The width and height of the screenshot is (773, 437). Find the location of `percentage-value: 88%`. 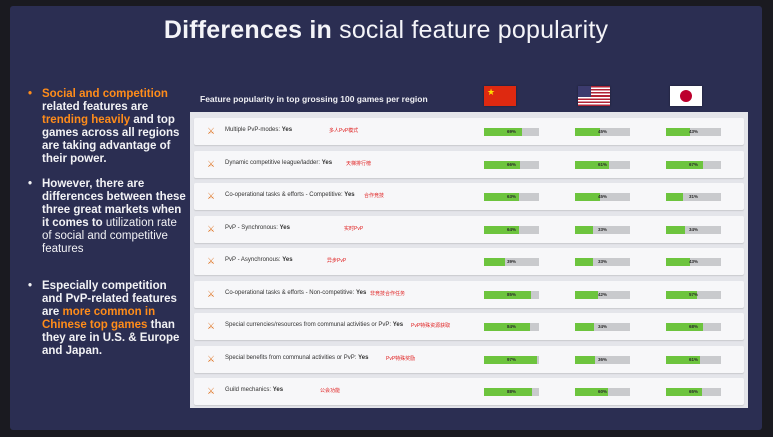

percentage-value: 88% is located at coordinates (511, 391).